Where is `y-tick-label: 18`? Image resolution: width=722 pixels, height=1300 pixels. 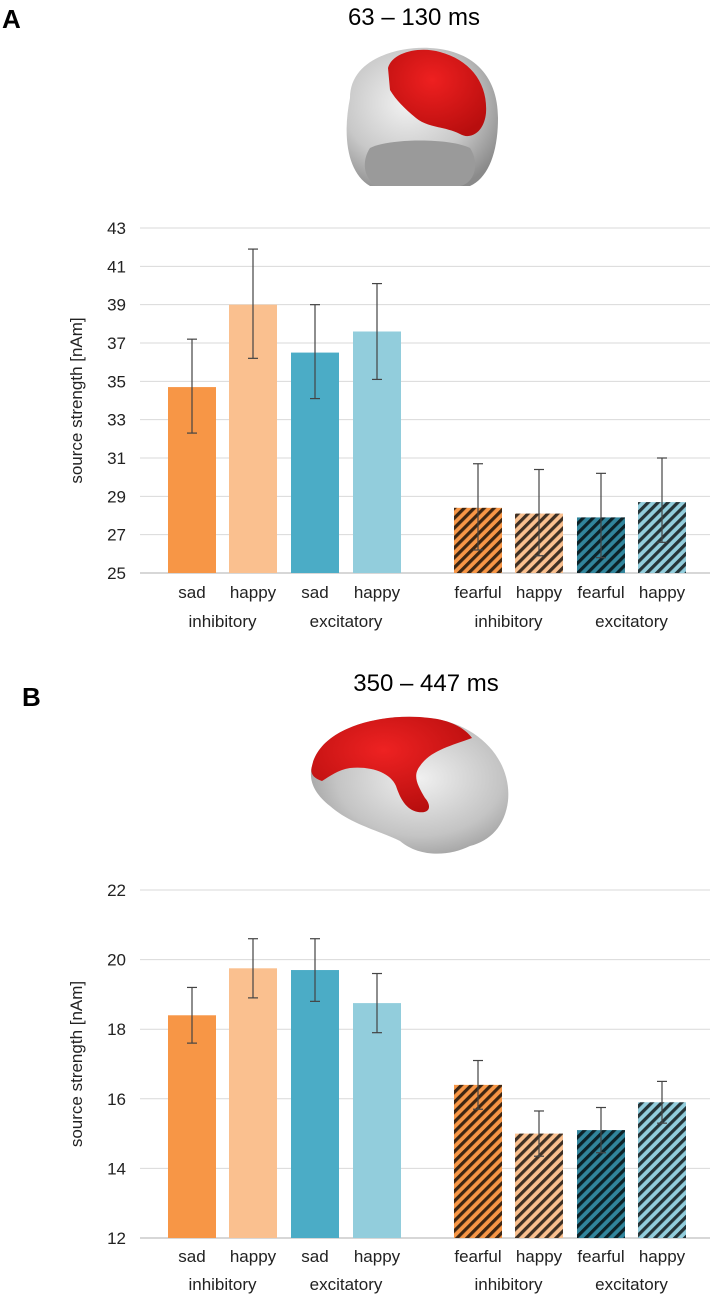
y-tick-label: 18 is located at coordinates (116, 1029).